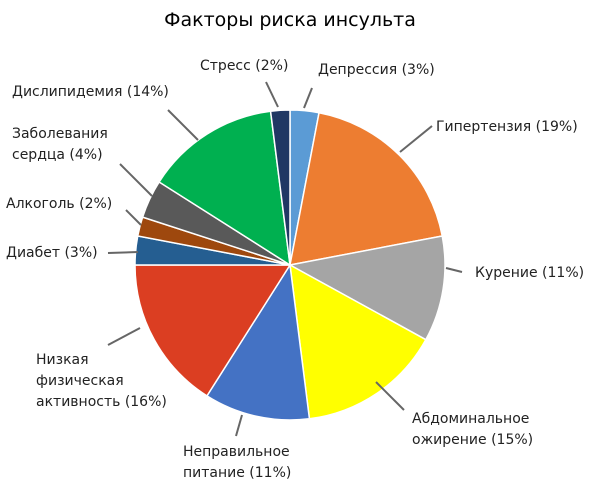  I want to click on slice-label-7: Диабет (3%), so click(52, 253).